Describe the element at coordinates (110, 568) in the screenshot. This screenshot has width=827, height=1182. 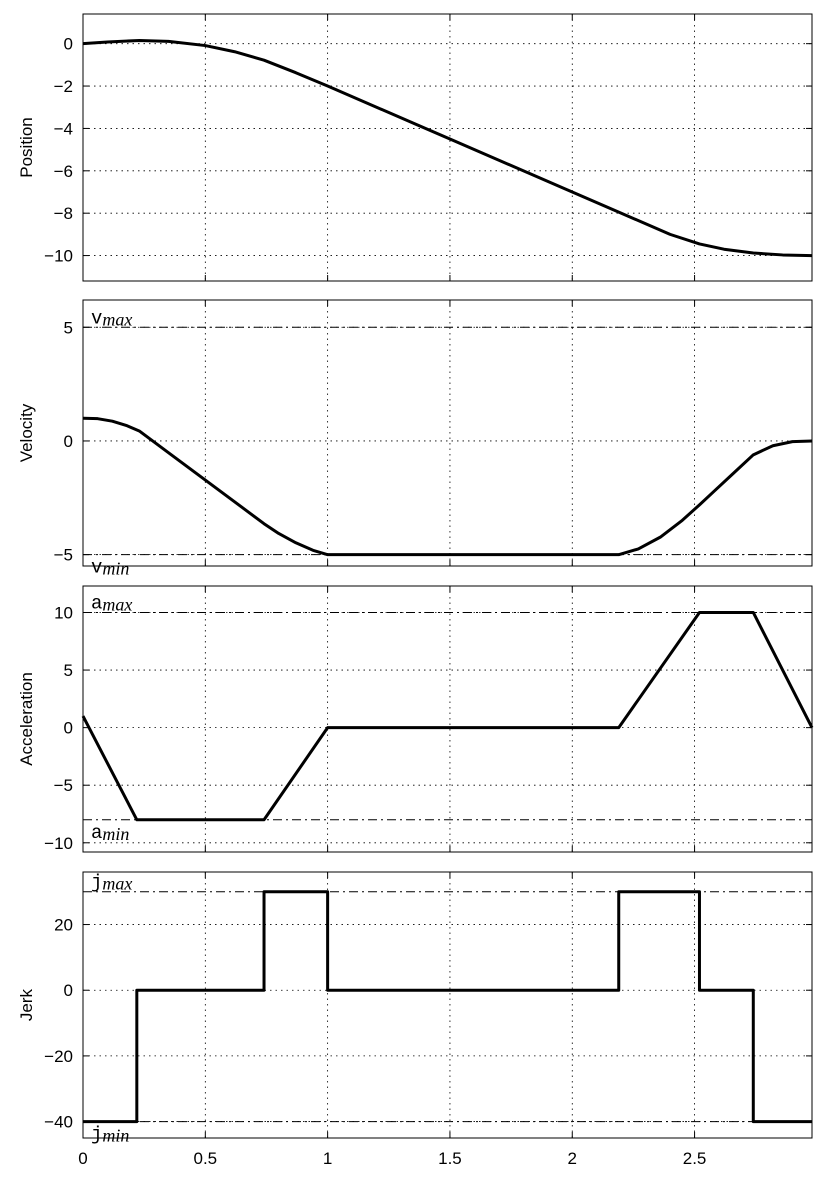
I see `velocity-bound-label: vmin` at that location.